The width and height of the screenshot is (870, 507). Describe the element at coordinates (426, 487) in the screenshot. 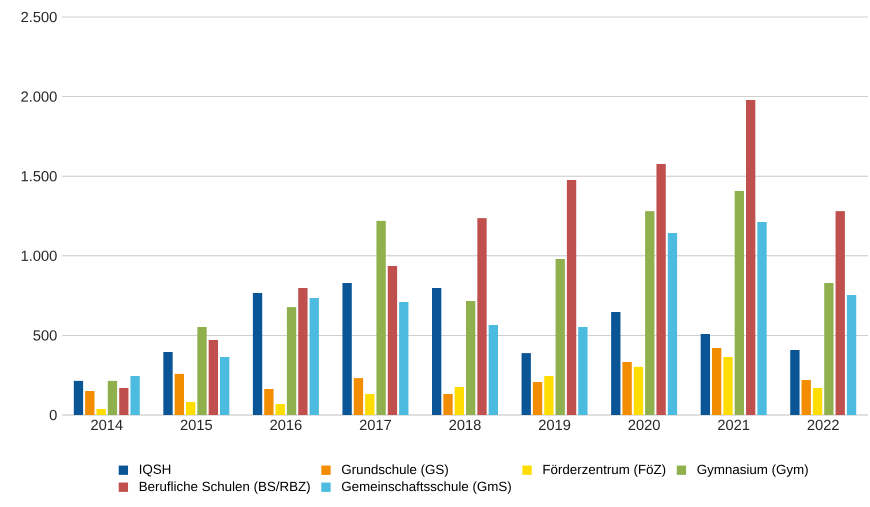

I see `legend-label: Gemeinschaftsschule (GmS)` at that location.